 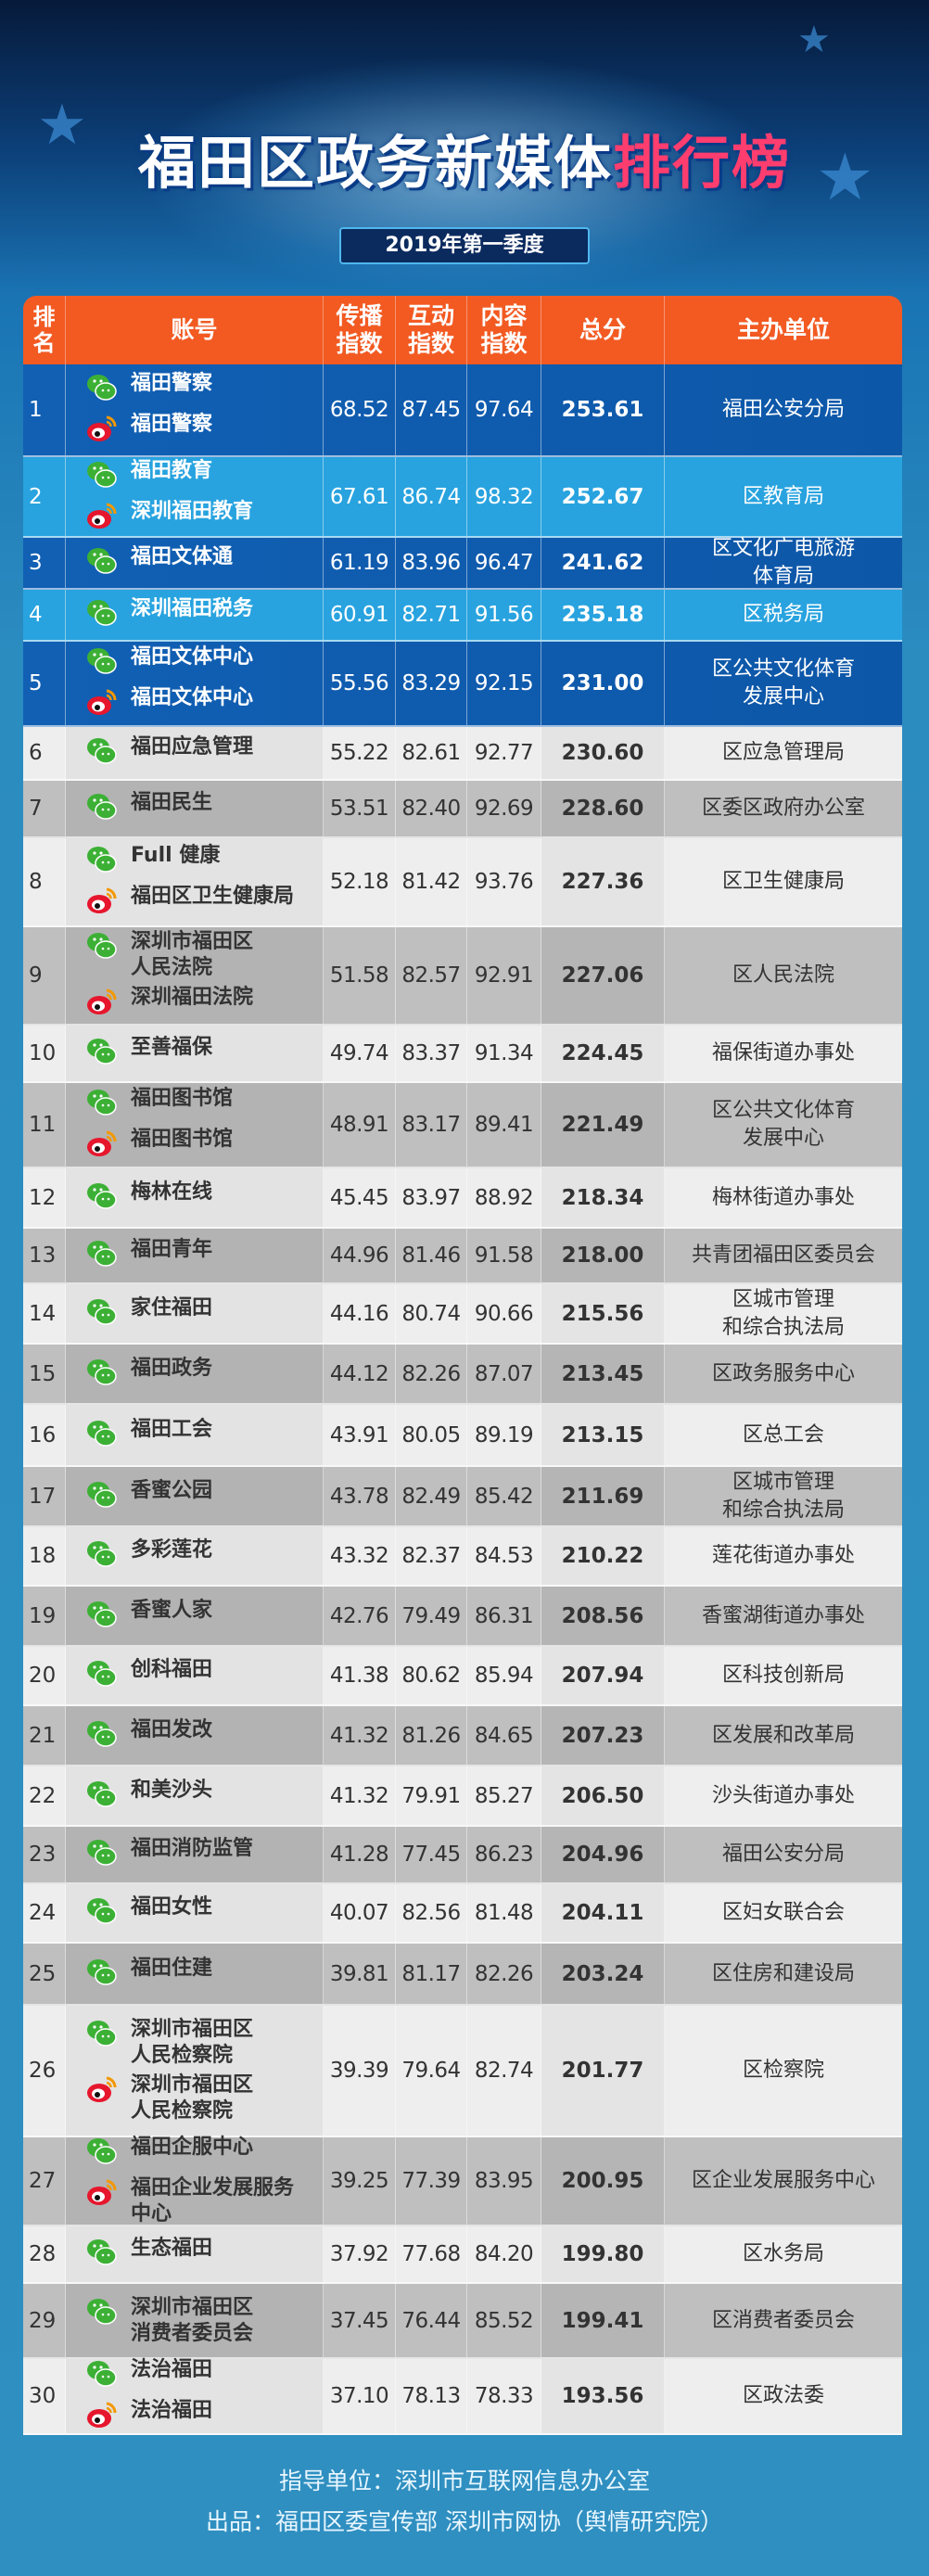 I want to click on spread-index: 44.16, so click(x=360, y=1313).